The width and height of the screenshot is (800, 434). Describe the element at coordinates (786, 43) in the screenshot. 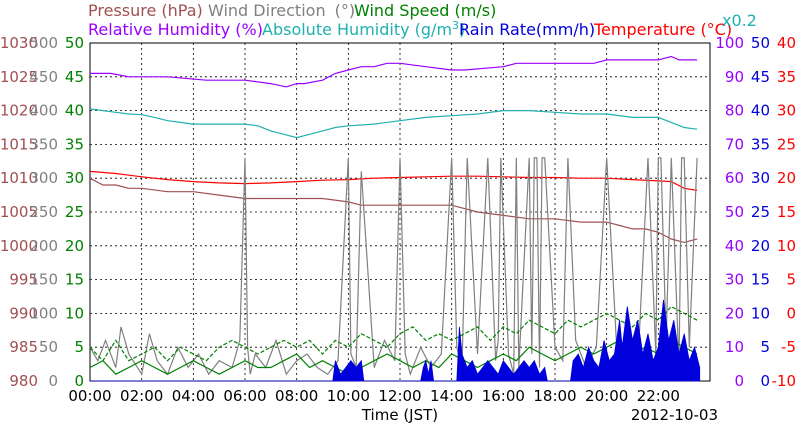

I see `tick-temperature: 40` at that location.